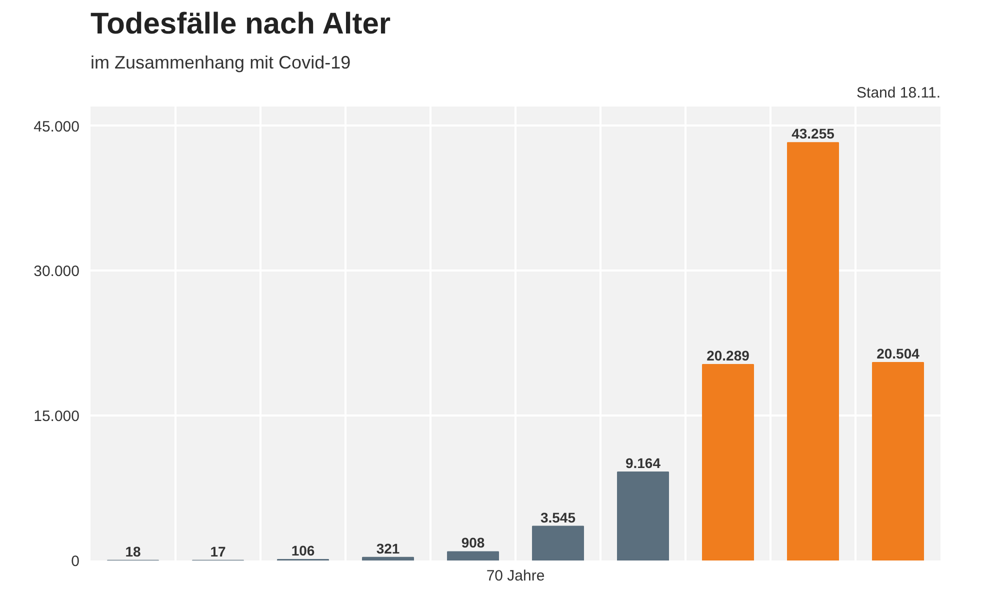  I want to click on data-label: 20.504, so click(898, 353).